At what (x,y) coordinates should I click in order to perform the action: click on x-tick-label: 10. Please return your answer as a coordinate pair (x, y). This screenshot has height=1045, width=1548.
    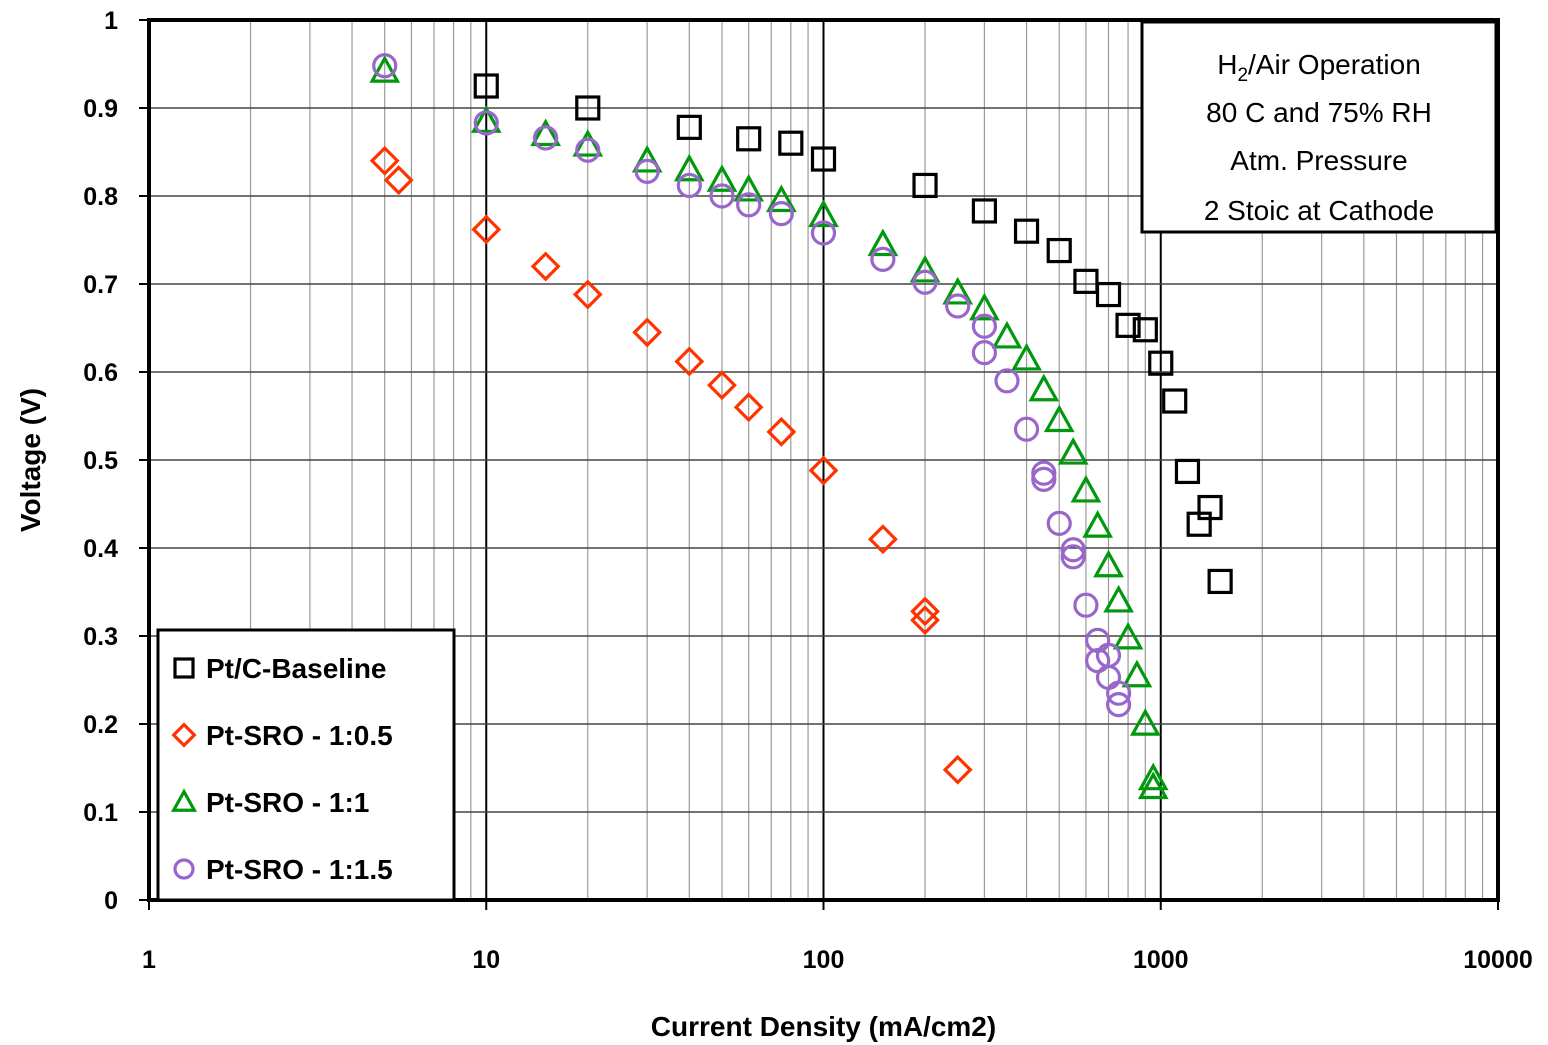
    Looking at the image, I should click on (486, 960).